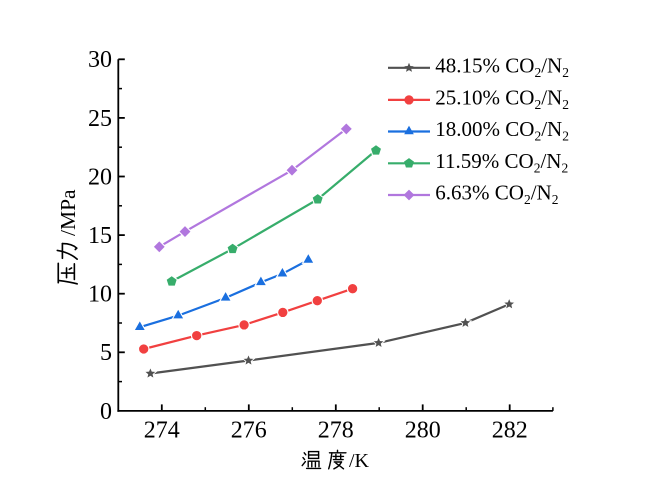 This screenshot has width=650, height=504. What do you see at coordinates (162, 430) in the screenshot?
I see `svg-text: 274` at bounding box center [162, 430].